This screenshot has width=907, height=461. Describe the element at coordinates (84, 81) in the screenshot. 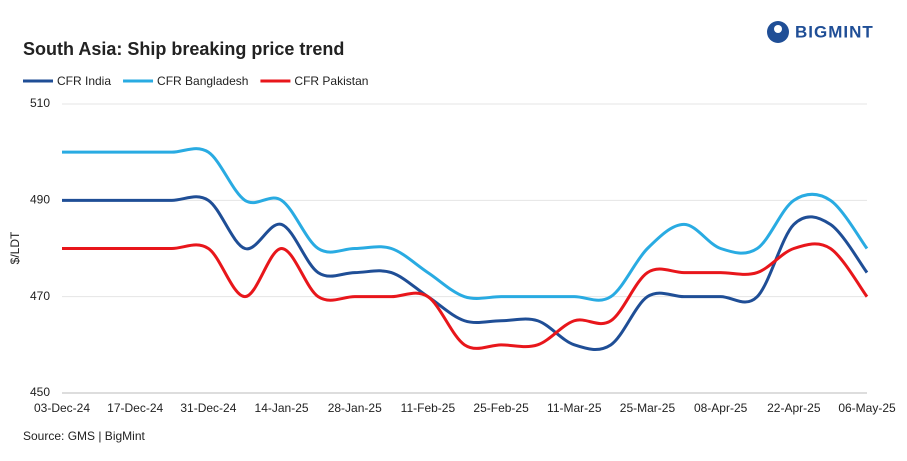

I see `legend-label: CFR India` at that location.